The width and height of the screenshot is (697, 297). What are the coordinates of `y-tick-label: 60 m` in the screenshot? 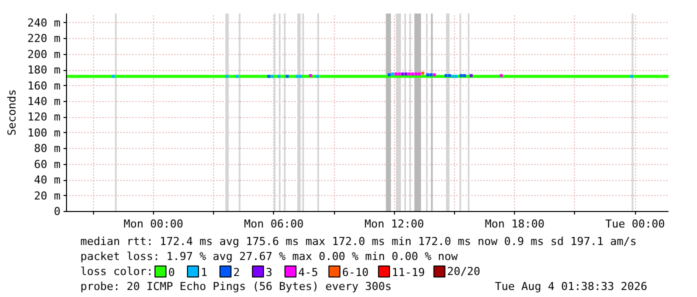 It's located at (47, 164).